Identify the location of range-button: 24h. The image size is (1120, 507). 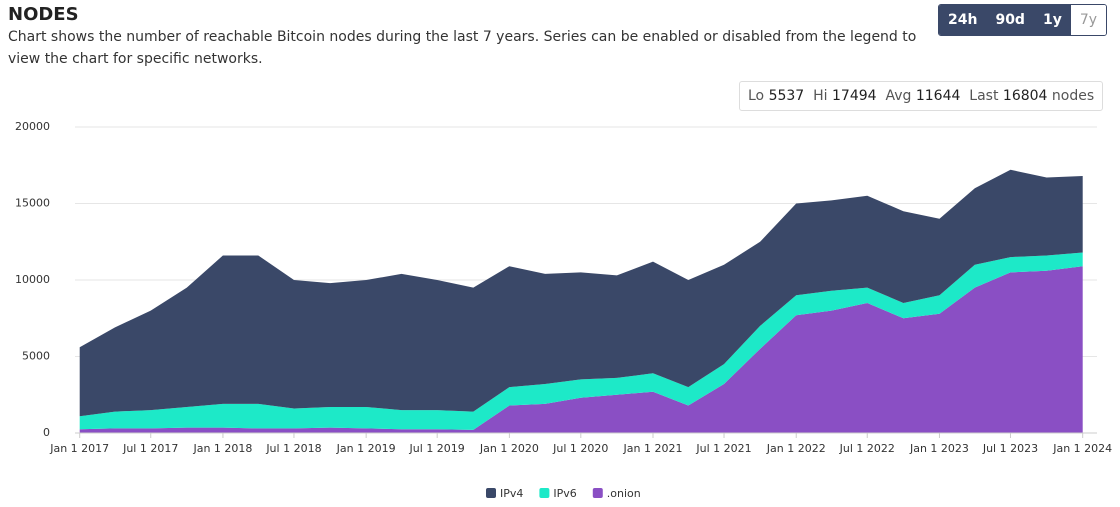
(963, 20).